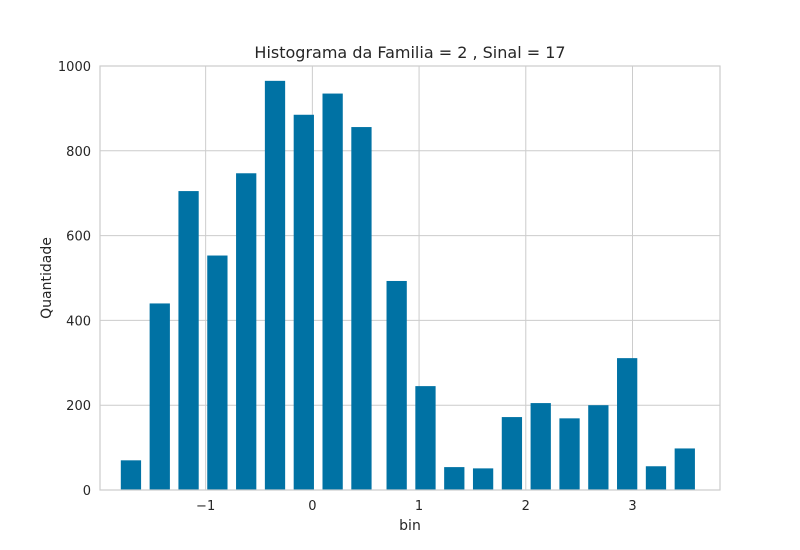 The width and height of the screenshot is (800, 550). I want to click on y-axis-label: Quantidade, so click(47, 278).